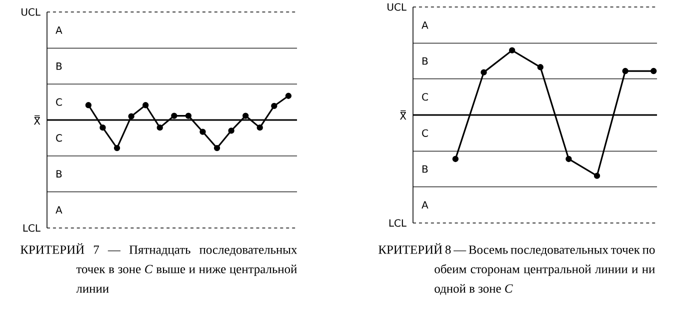  I want to click on text: КРИТЕРИЙ 7 — Пятнадцать последовательных точек в зоне C выше и ниже центральной линии, so click(159, 268).